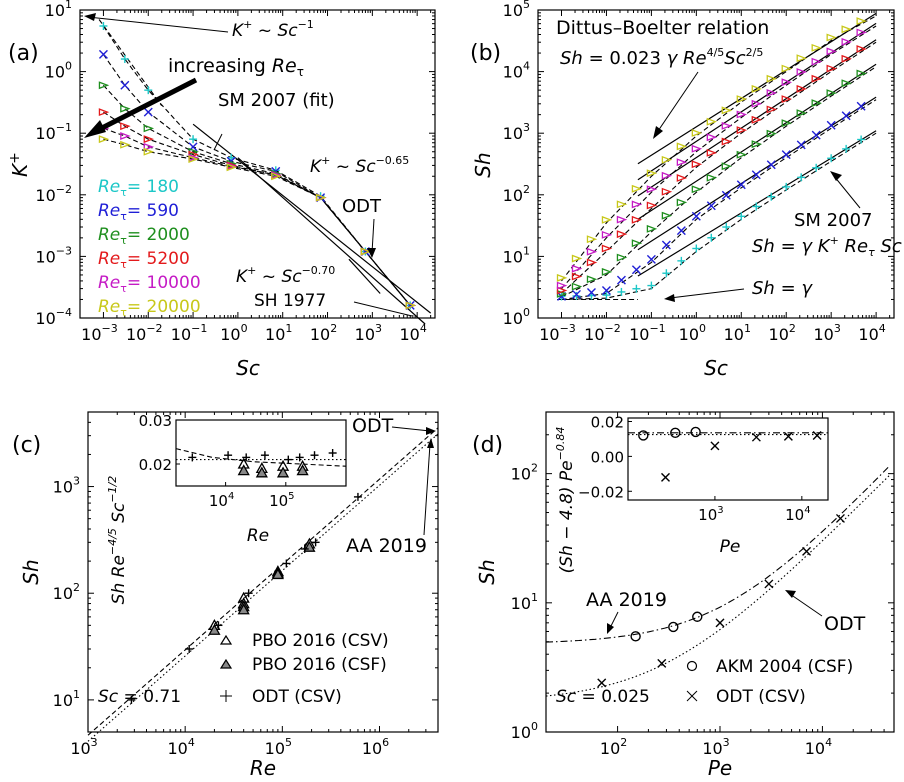 The image size is (904, 782). What do you see at coordinates (626, 600) in the screenshot?
I see `annotation-d-aa2019: AA 2019` at bounding box center [626, 600].